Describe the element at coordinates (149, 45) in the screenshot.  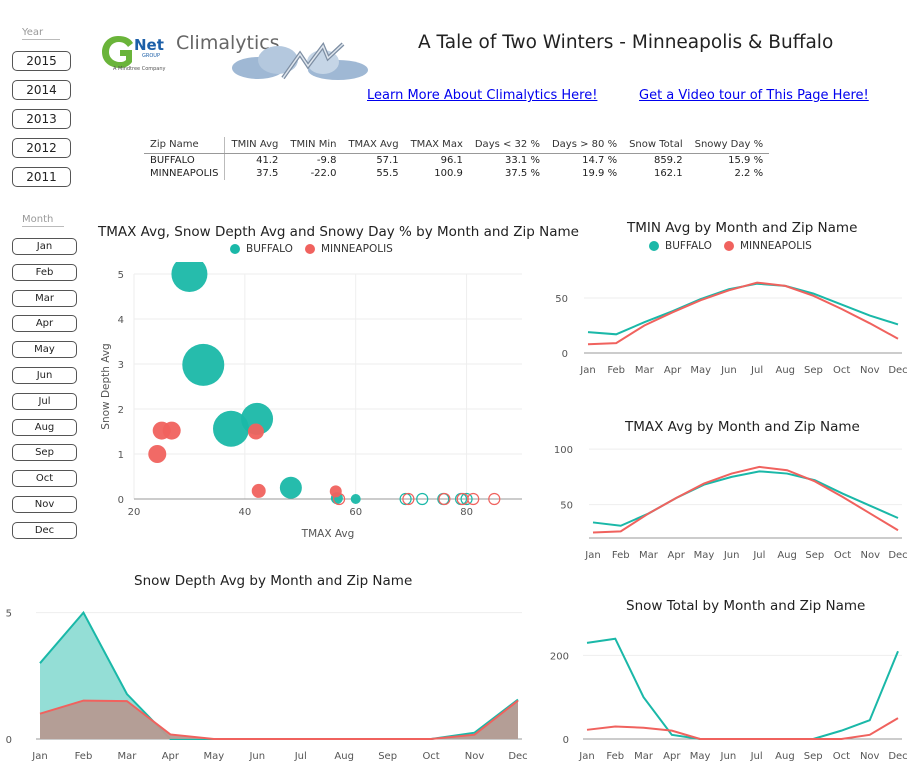
I see `logo-brand: Net` at that location.